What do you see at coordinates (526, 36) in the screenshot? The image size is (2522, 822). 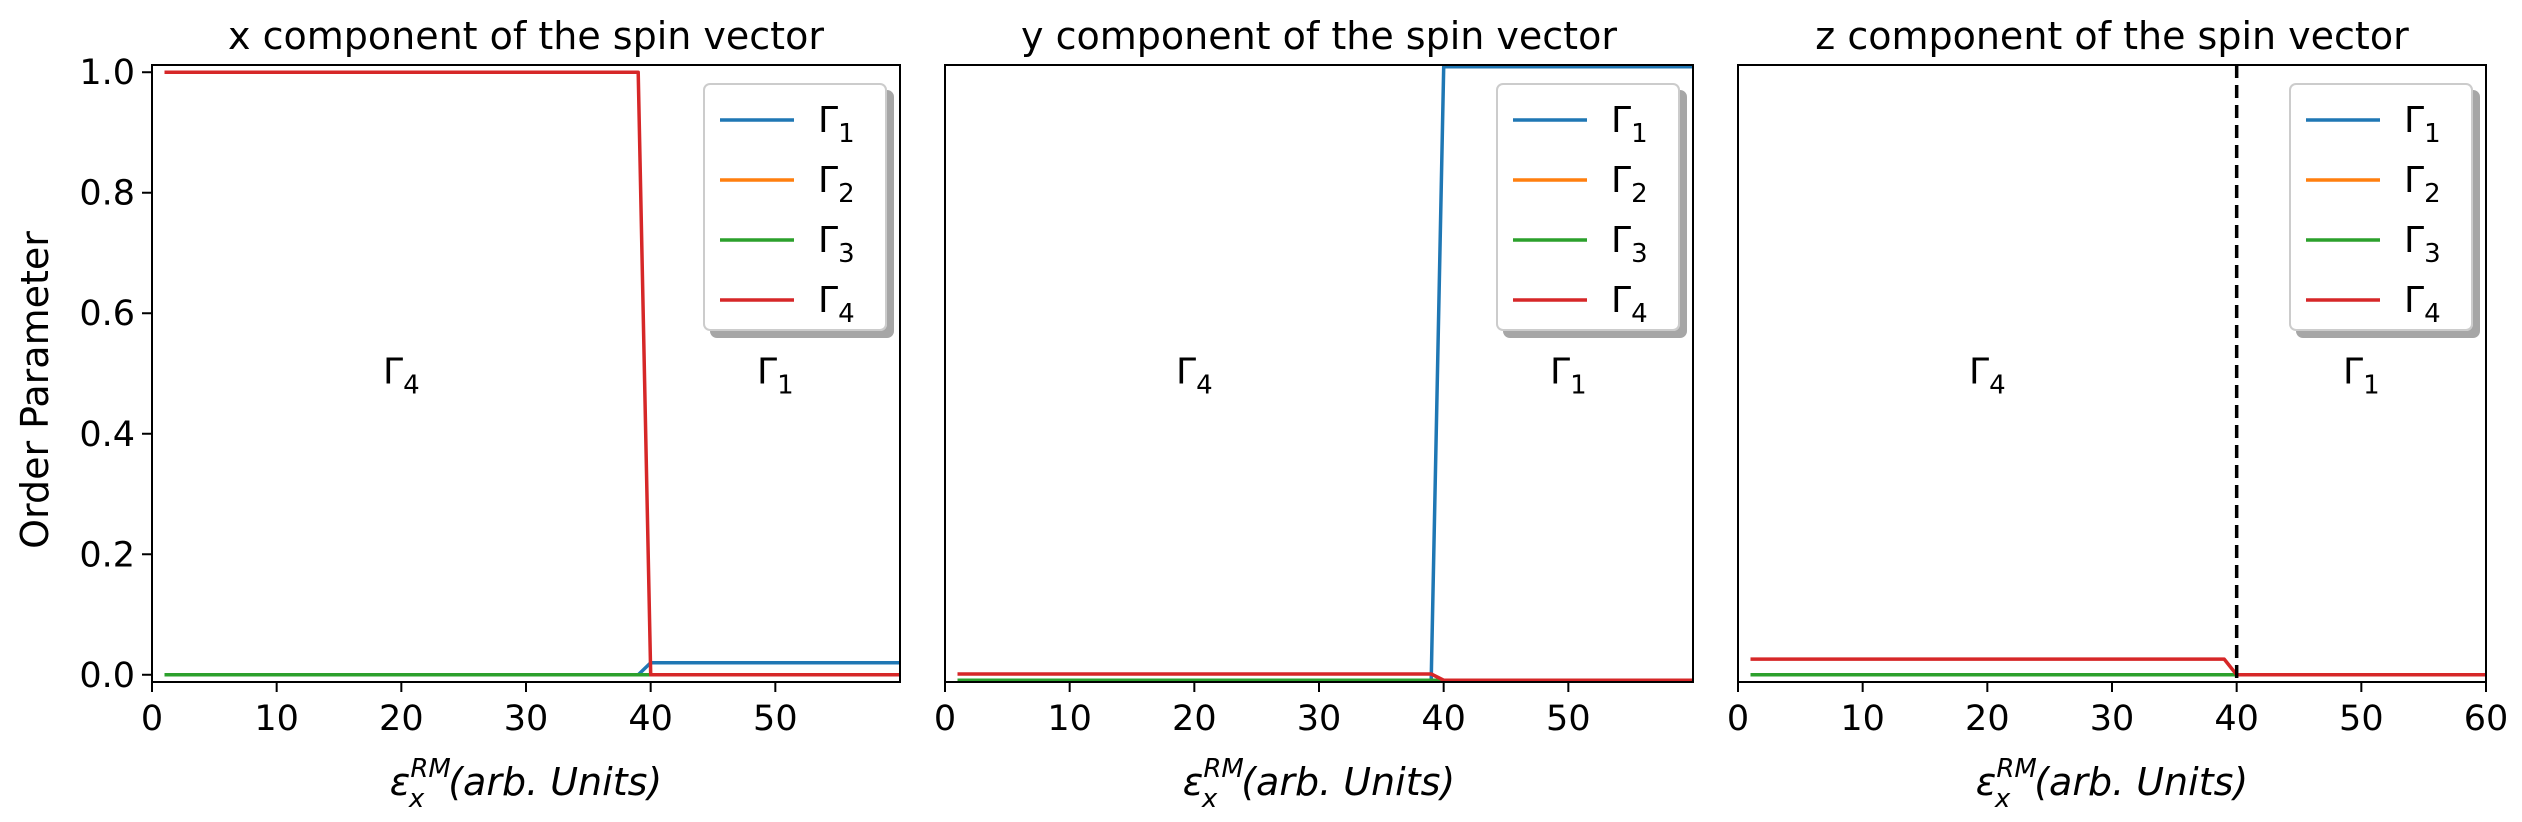 I see `panel-title: x component of the spin vector` at bounding box center [526, 36].